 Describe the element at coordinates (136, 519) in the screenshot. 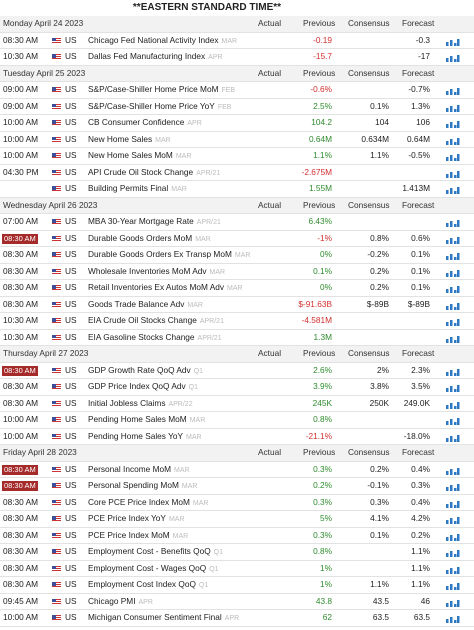

I see `event-name: PCE Price Index YoY MAR` at that location.